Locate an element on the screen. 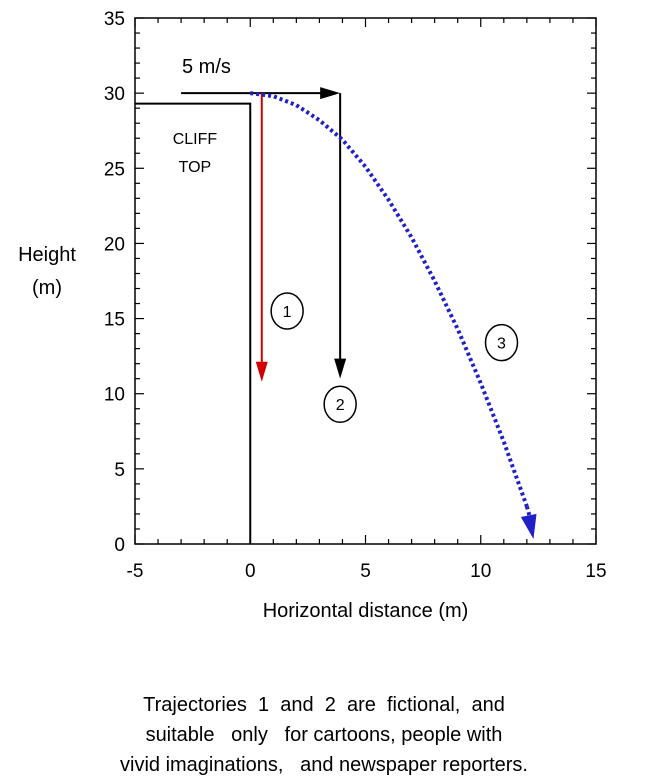  velocity-label: 5 m/s is located at coordinates (206, 67).